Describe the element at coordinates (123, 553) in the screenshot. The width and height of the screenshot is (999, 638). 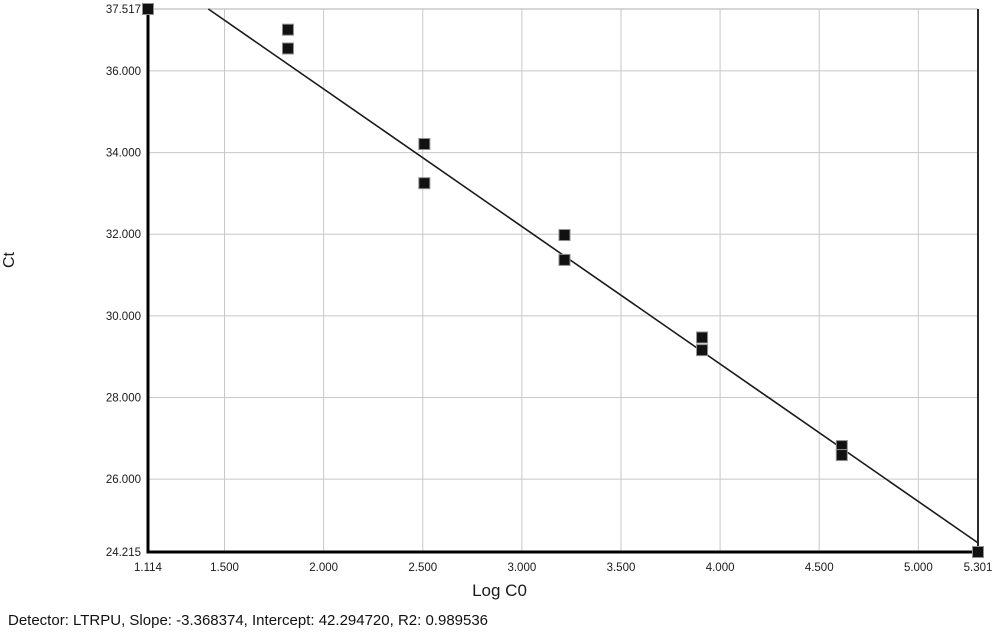
I see `y-tick-label: 24.215` at that location.